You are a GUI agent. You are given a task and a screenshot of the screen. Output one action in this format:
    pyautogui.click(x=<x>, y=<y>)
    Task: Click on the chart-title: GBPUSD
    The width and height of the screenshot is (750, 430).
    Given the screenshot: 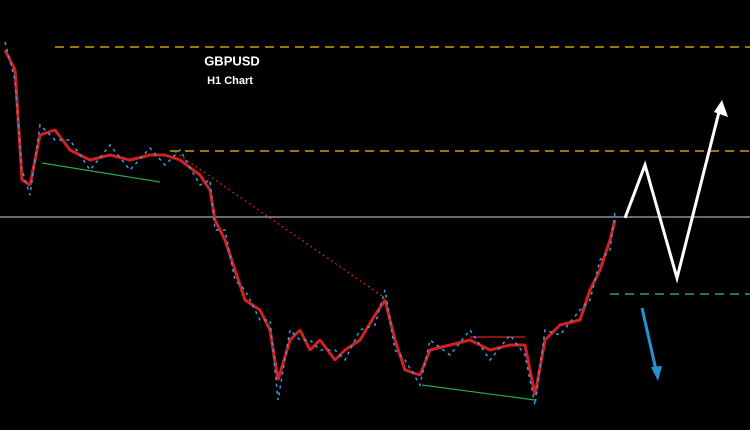 What is the action you would take?
    pyautogui.click(x=232, y=60)
    